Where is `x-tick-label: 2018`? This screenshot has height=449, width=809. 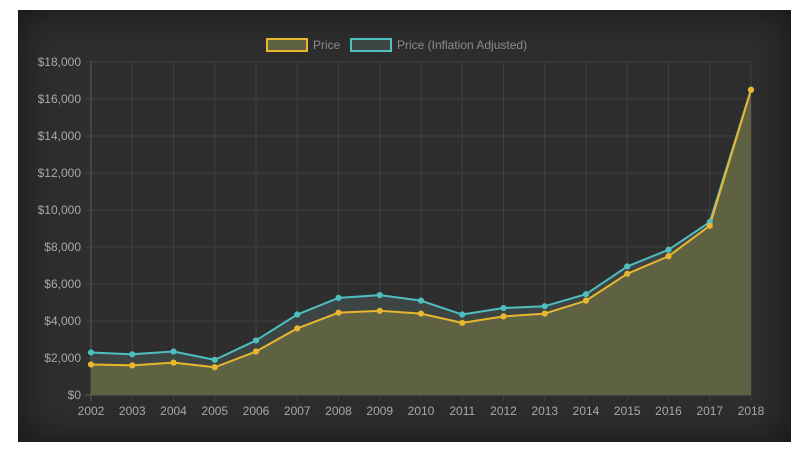
x-tick-label: 2018 is located at coordinates (751, 411).